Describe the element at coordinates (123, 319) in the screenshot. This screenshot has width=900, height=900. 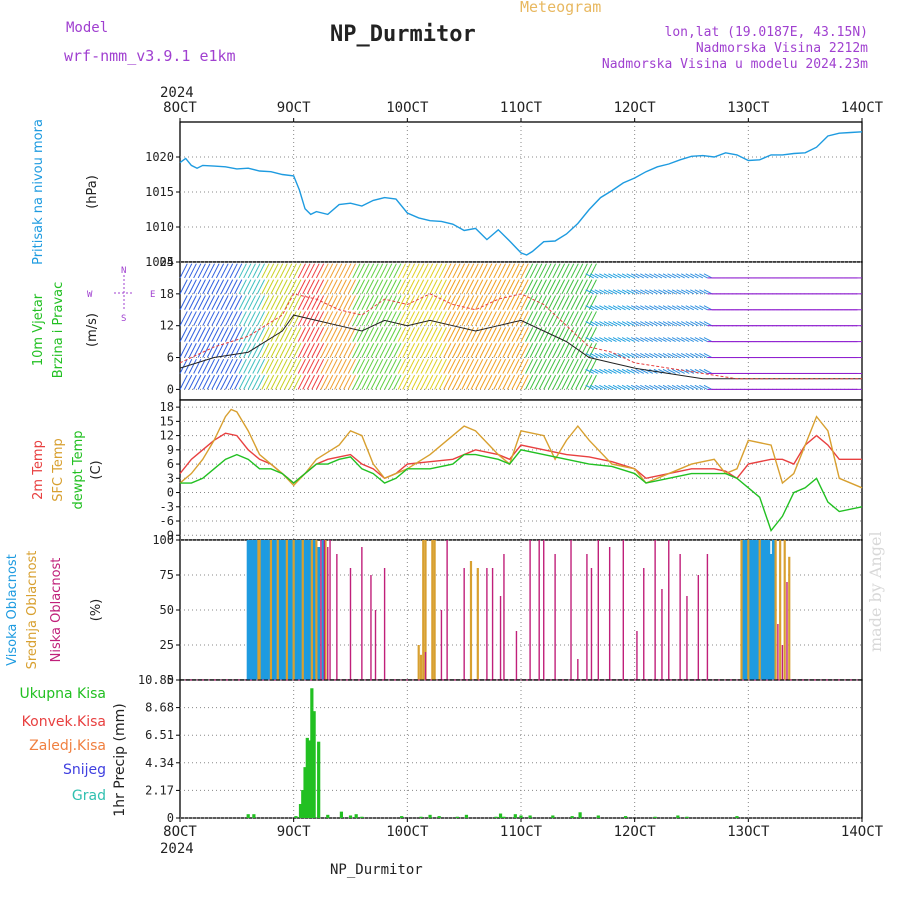
I see `compass-s-label: S` at that location.